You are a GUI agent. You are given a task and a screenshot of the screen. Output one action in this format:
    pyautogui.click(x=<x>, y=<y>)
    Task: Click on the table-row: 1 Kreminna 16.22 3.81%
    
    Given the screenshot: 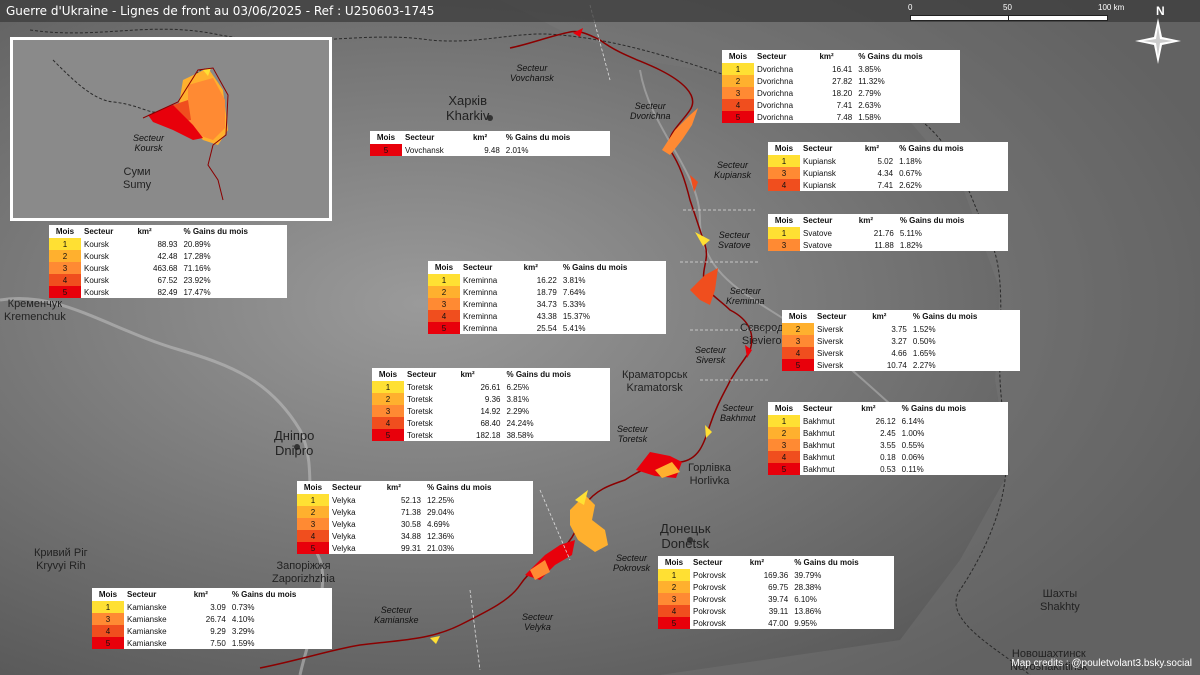 What is the action you would take?
    pyautogui.click(x=547, y=280)
    